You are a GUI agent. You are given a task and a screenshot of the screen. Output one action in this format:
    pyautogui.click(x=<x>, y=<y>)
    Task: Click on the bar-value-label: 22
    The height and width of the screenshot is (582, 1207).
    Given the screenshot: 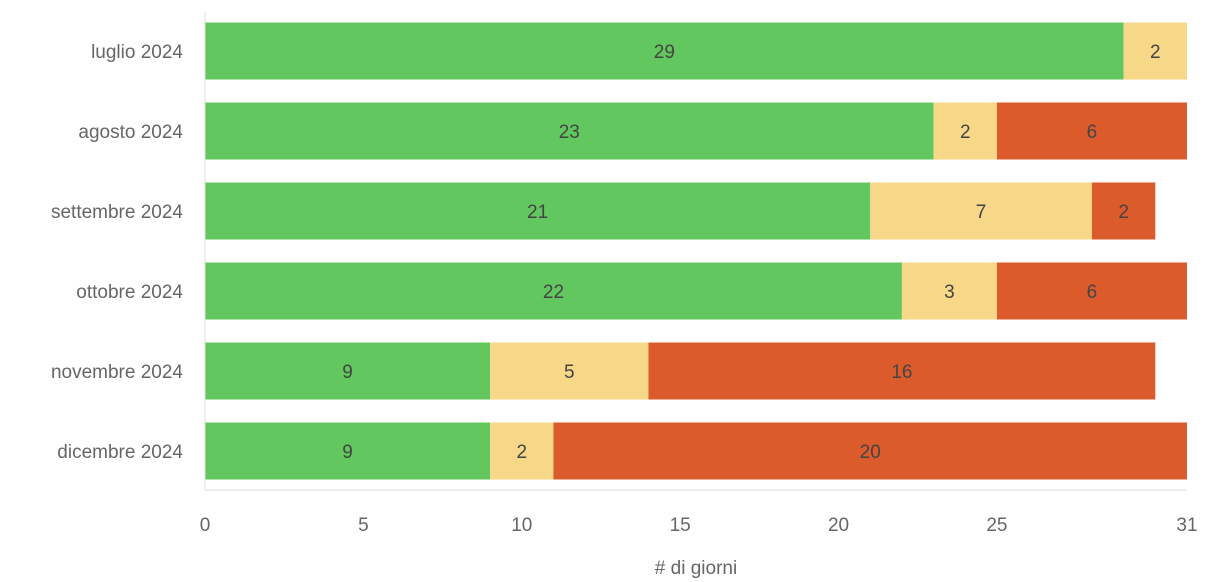 What is the action you would take?
    pyautogui.click(x=553, y=292)
    